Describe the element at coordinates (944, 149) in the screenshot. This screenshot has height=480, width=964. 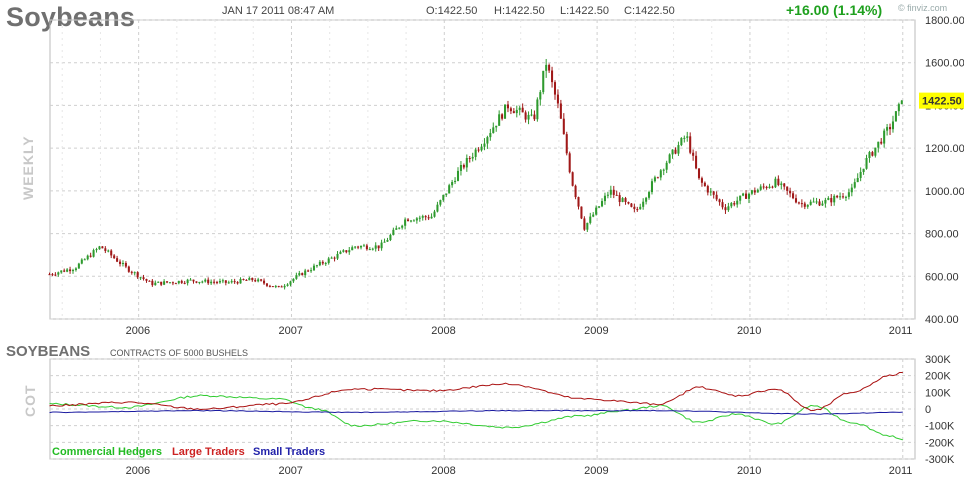
I see `price-y-tick: 1200.00` at that location.